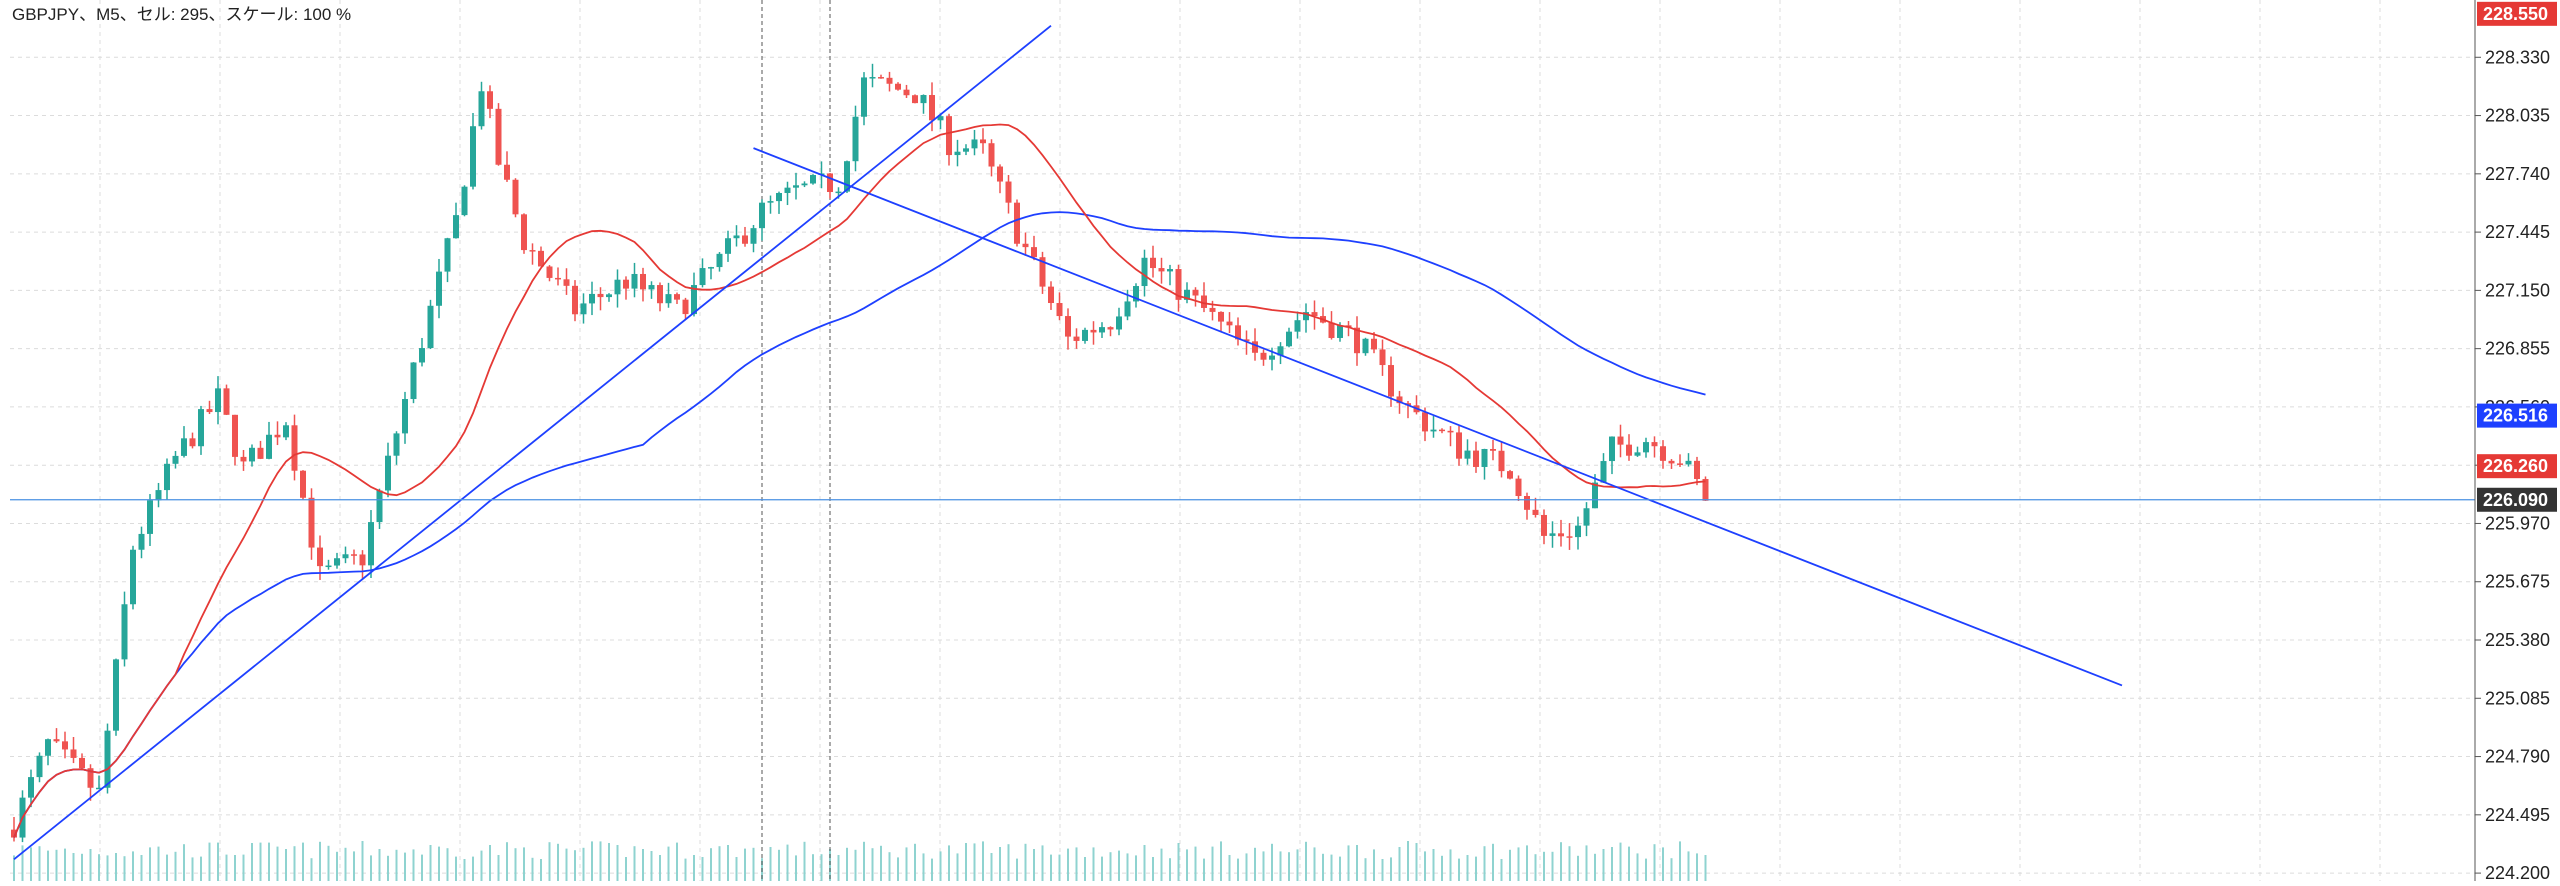  What do you see at coordinates (2517, 174) in the screenshot?
I see `y-tick-label: 227.740` at bounding box center [2517, 174].